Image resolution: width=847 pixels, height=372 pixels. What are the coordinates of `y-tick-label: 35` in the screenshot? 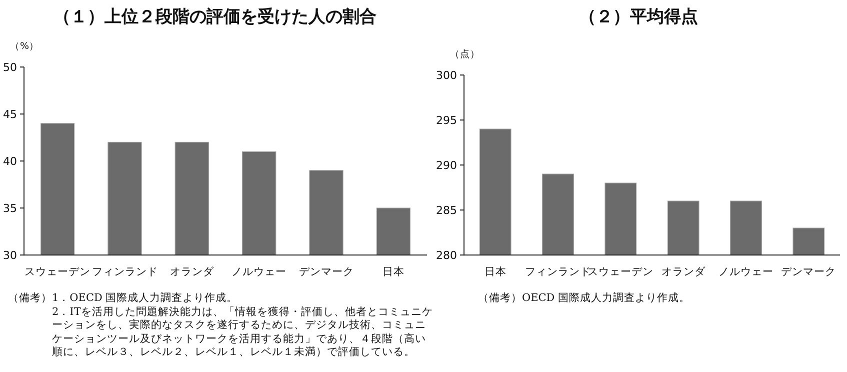 It's located at (10, 208).